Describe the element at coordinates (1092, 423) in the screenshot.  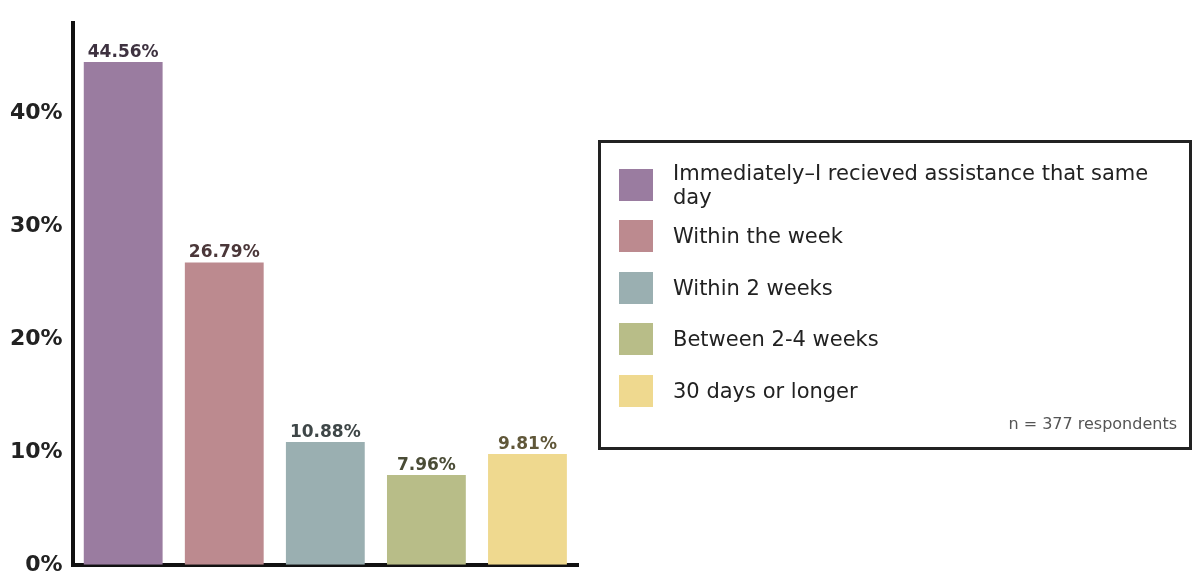
I see `text: n = 377 respondents` at that location.